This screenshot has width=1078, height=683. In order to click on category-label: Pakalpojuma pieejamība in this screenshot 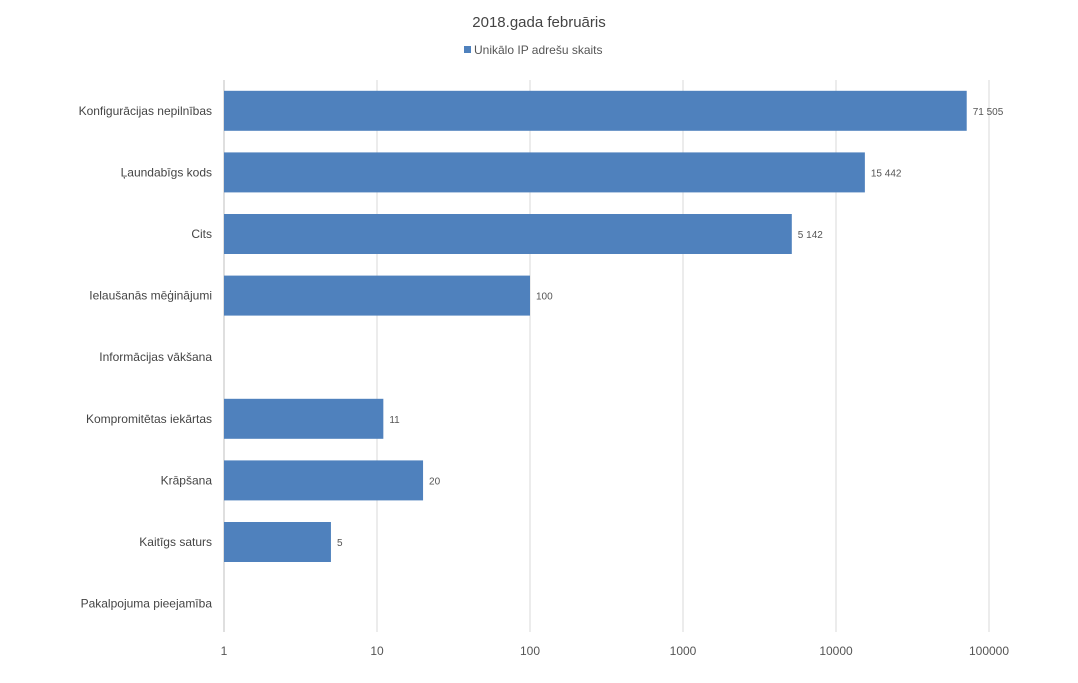, I will do `click(147, 604)`.